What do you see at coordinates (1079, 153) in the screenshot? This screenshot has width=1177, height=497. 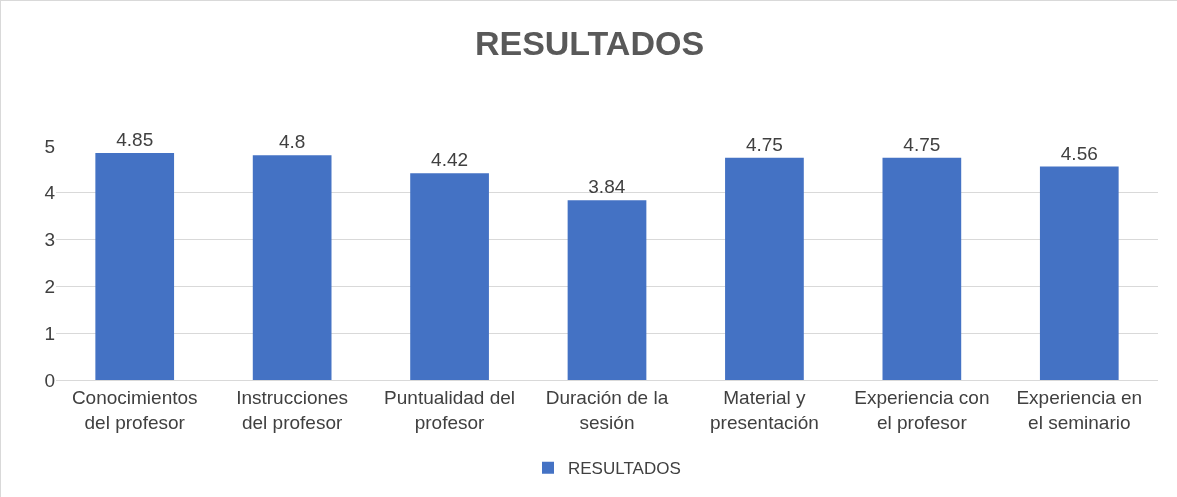 I see `data-label: 4.56` at bounding box center [1079, 153].